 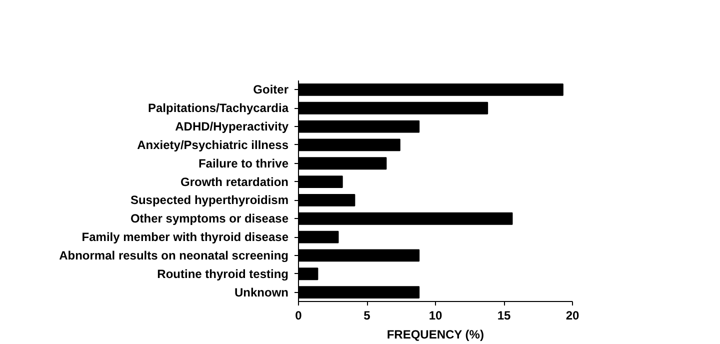 I want to click on y-tick-label: Palpitations/Tachycardia, so click(x=218, y=108).